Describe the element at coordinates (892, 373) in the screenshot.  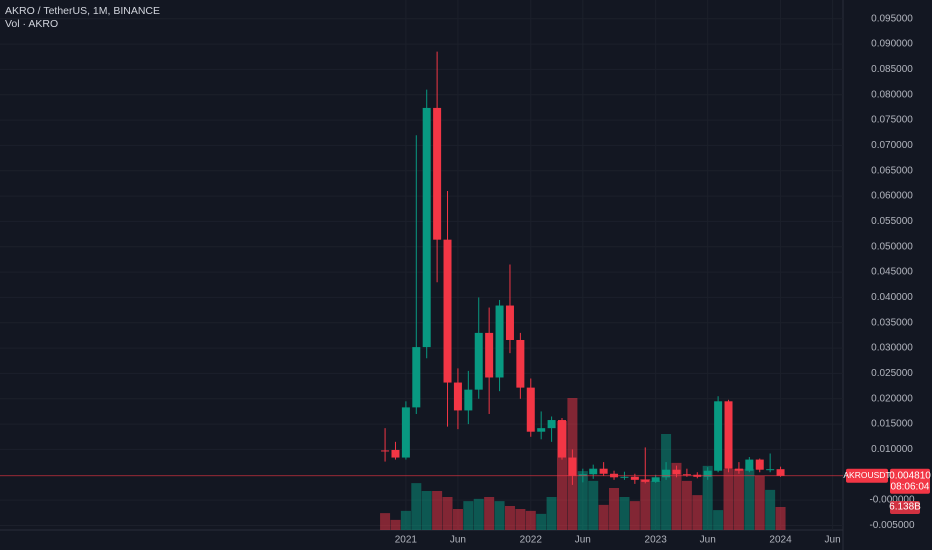
I see `y-tick-label: 0.025000` at that location.